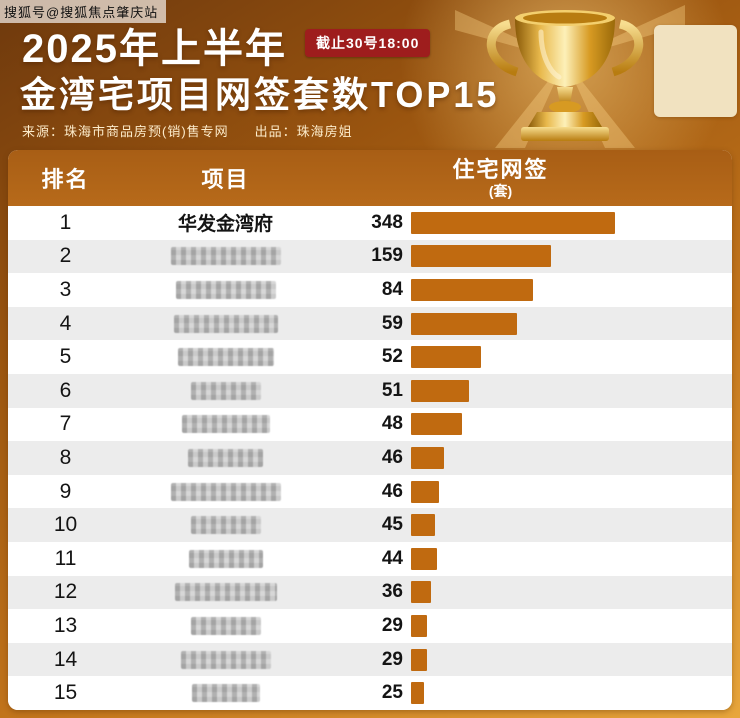 The image size is (740, 718). What do you see at coordinates (370, 626) in the screenshot?
I see `table-row: 13 29` at bounding box center [370, 626].